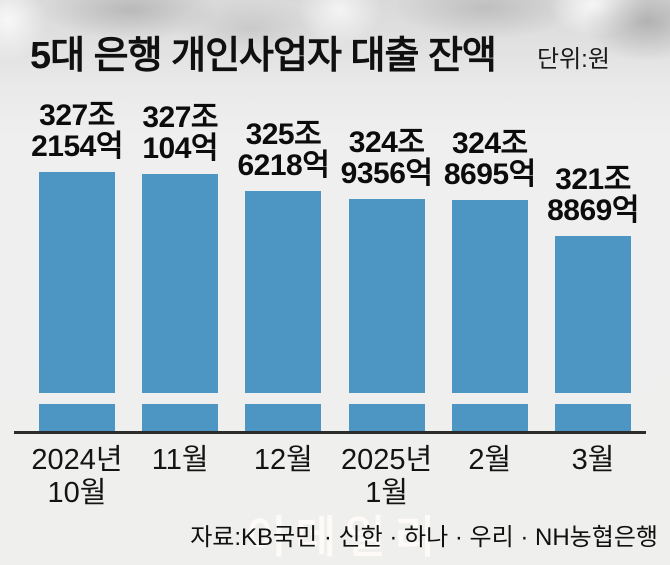  What do you see at coordinates (263, 56) in the screenshot?
I see `chart-title: 5대 은행 개인사업자 대출 잔액` at bounding box center [263, 56].